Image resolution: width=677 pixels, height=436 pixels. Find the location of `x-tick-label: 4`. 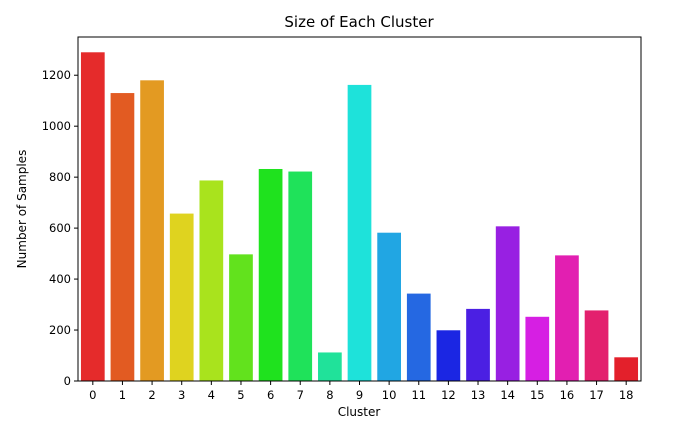

x-tick-label: 4 is located at coordinates (211, 395).